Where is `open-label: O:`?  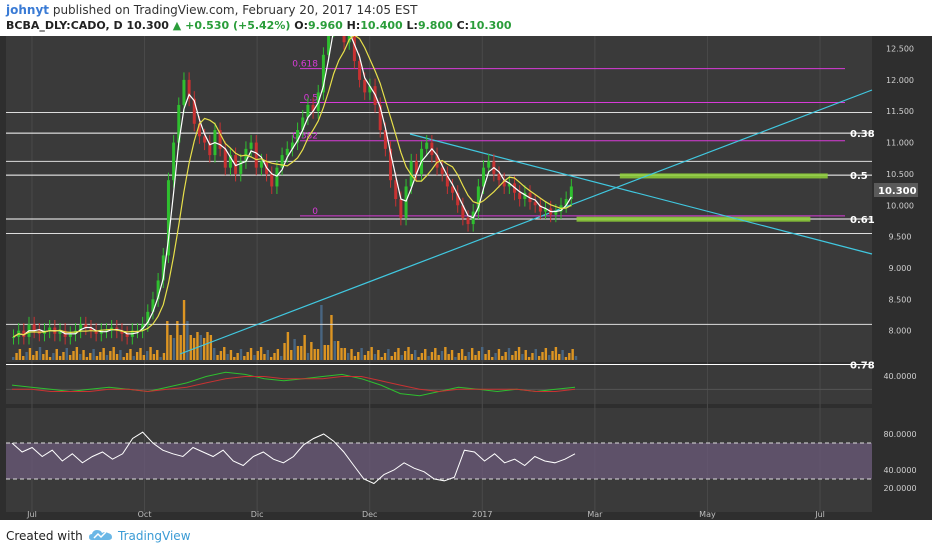 open-label: O: is located at coordinates (301, 25).